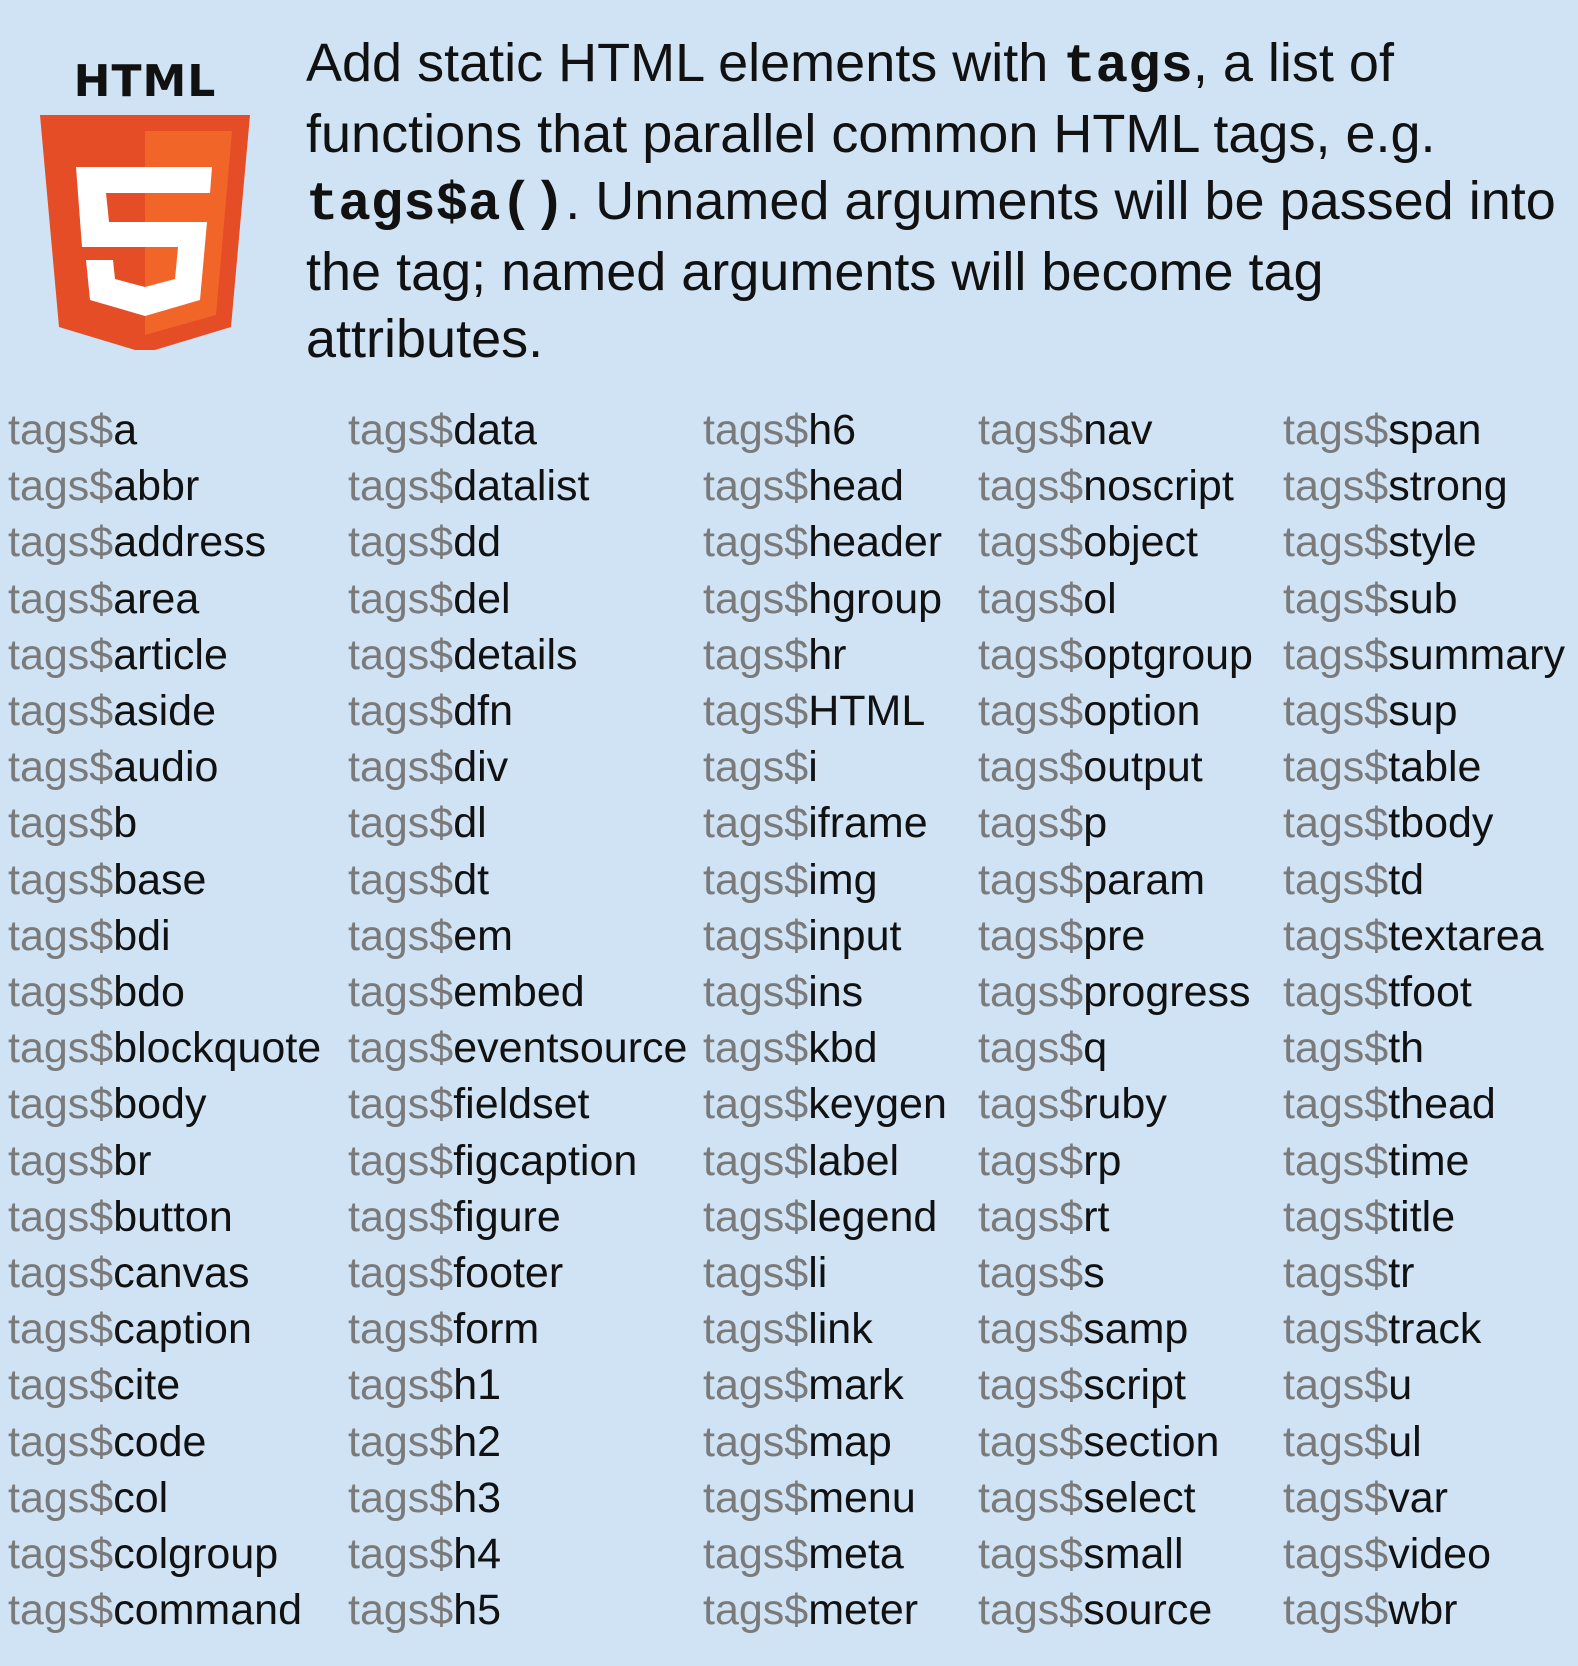 This screenshot has width=1578, height=1666. I want to click on tag-item-ul: tags$ul, so click(1352, 1442).